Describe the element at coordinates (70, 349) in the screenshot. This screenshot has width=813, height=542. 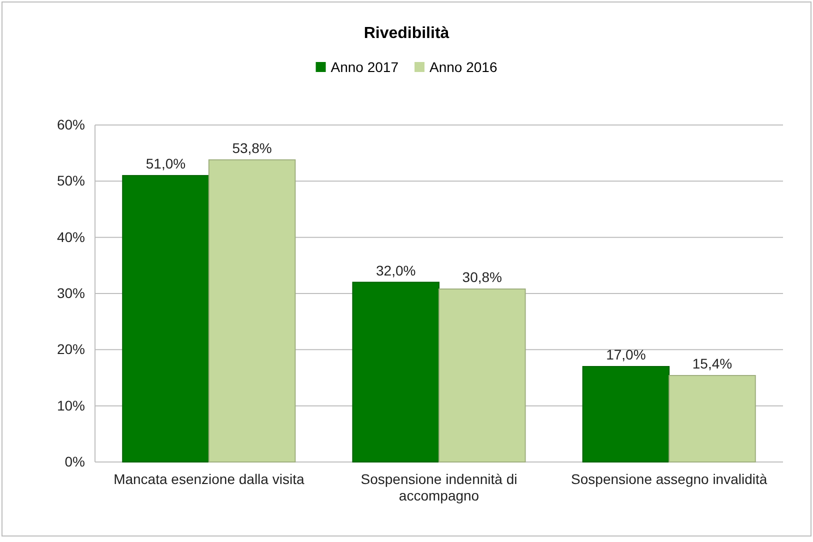
I see `y-tick-label: 20%` at that location.